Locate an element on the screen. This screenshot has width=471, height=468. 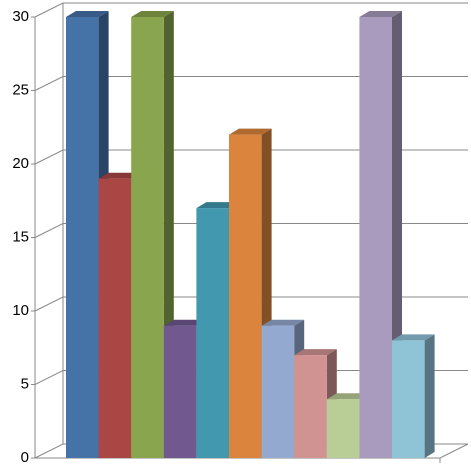
y-tick-label: 0 is located at coordinates (25, 457).